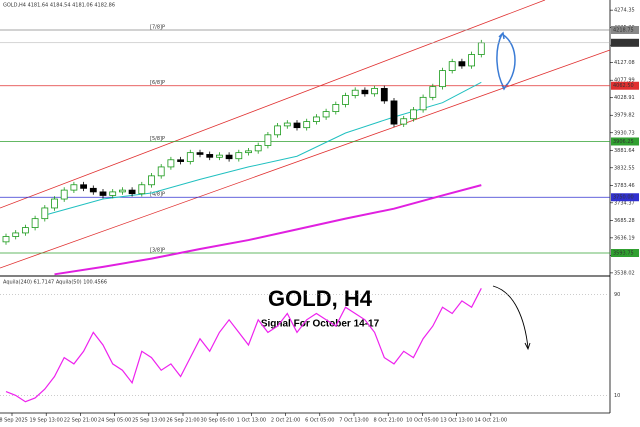 This screenshot has height=427, width=640. Describe the element at coordinates (387, 421) in the screenshot. I see `x-tick-label: 8 Oct 21:00` at that location.